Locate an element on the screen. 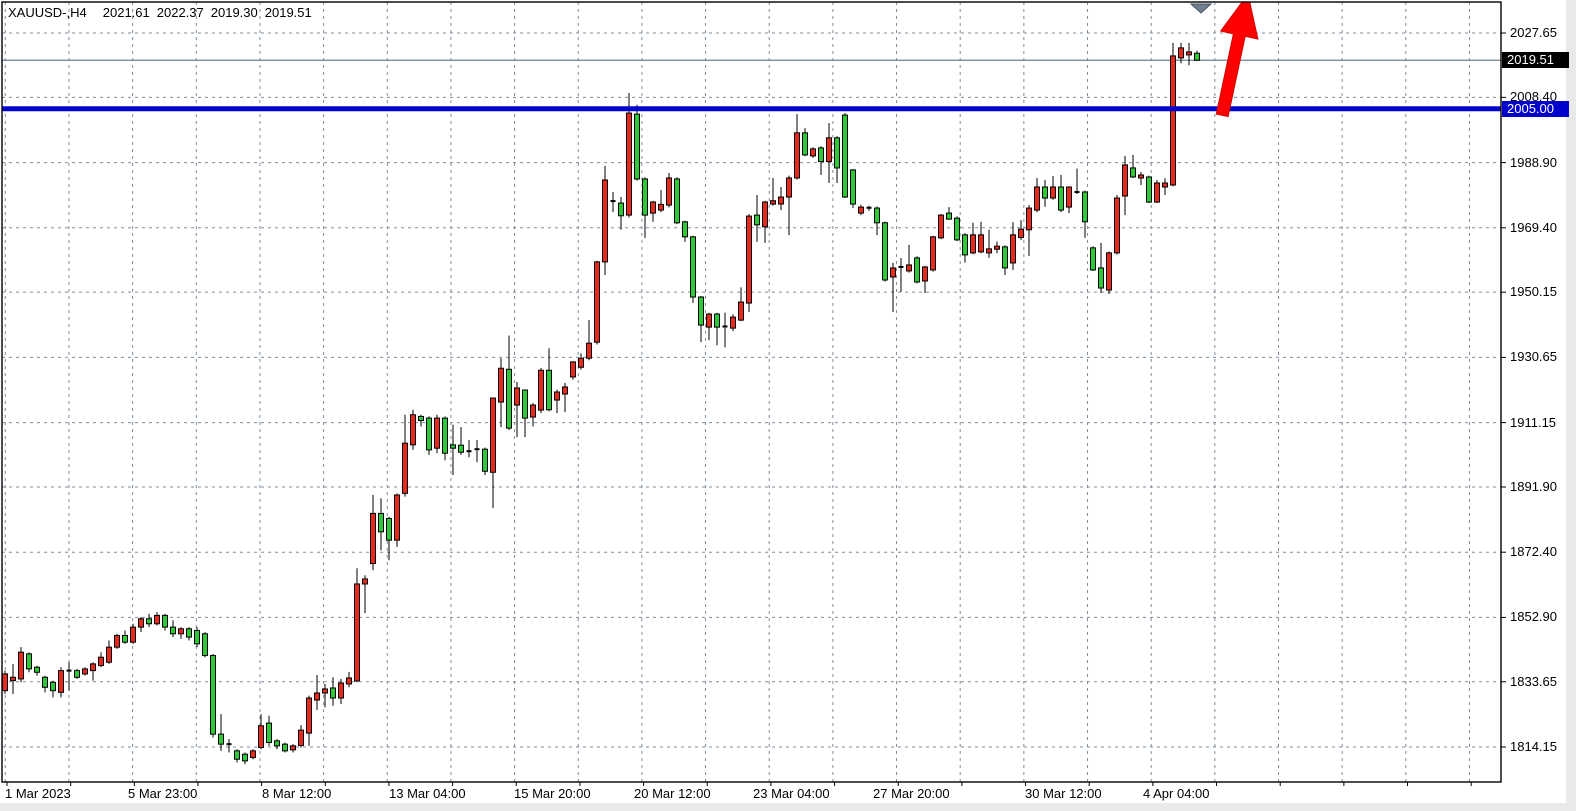  time-axis-label: 5 Mar 23:00 is located at coordinates (163, 793).